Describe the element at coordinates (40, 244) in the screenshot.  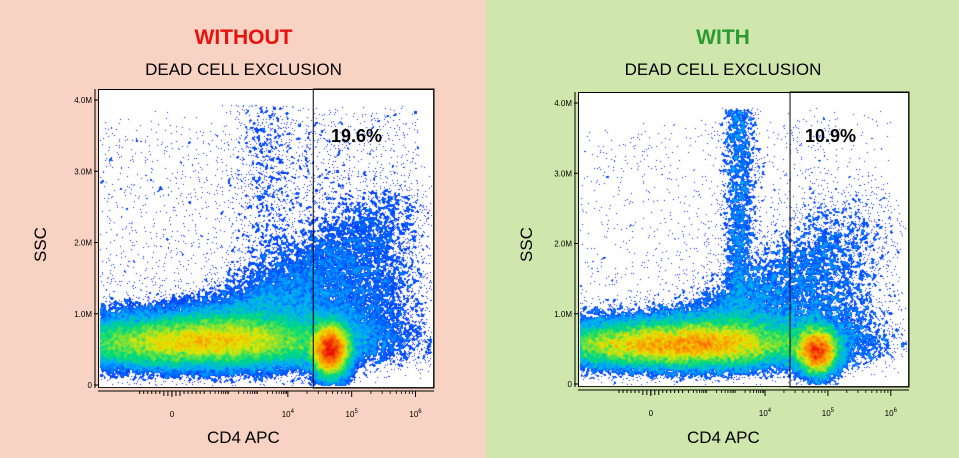
I see `y-axis-label-without: SSC` at that location.